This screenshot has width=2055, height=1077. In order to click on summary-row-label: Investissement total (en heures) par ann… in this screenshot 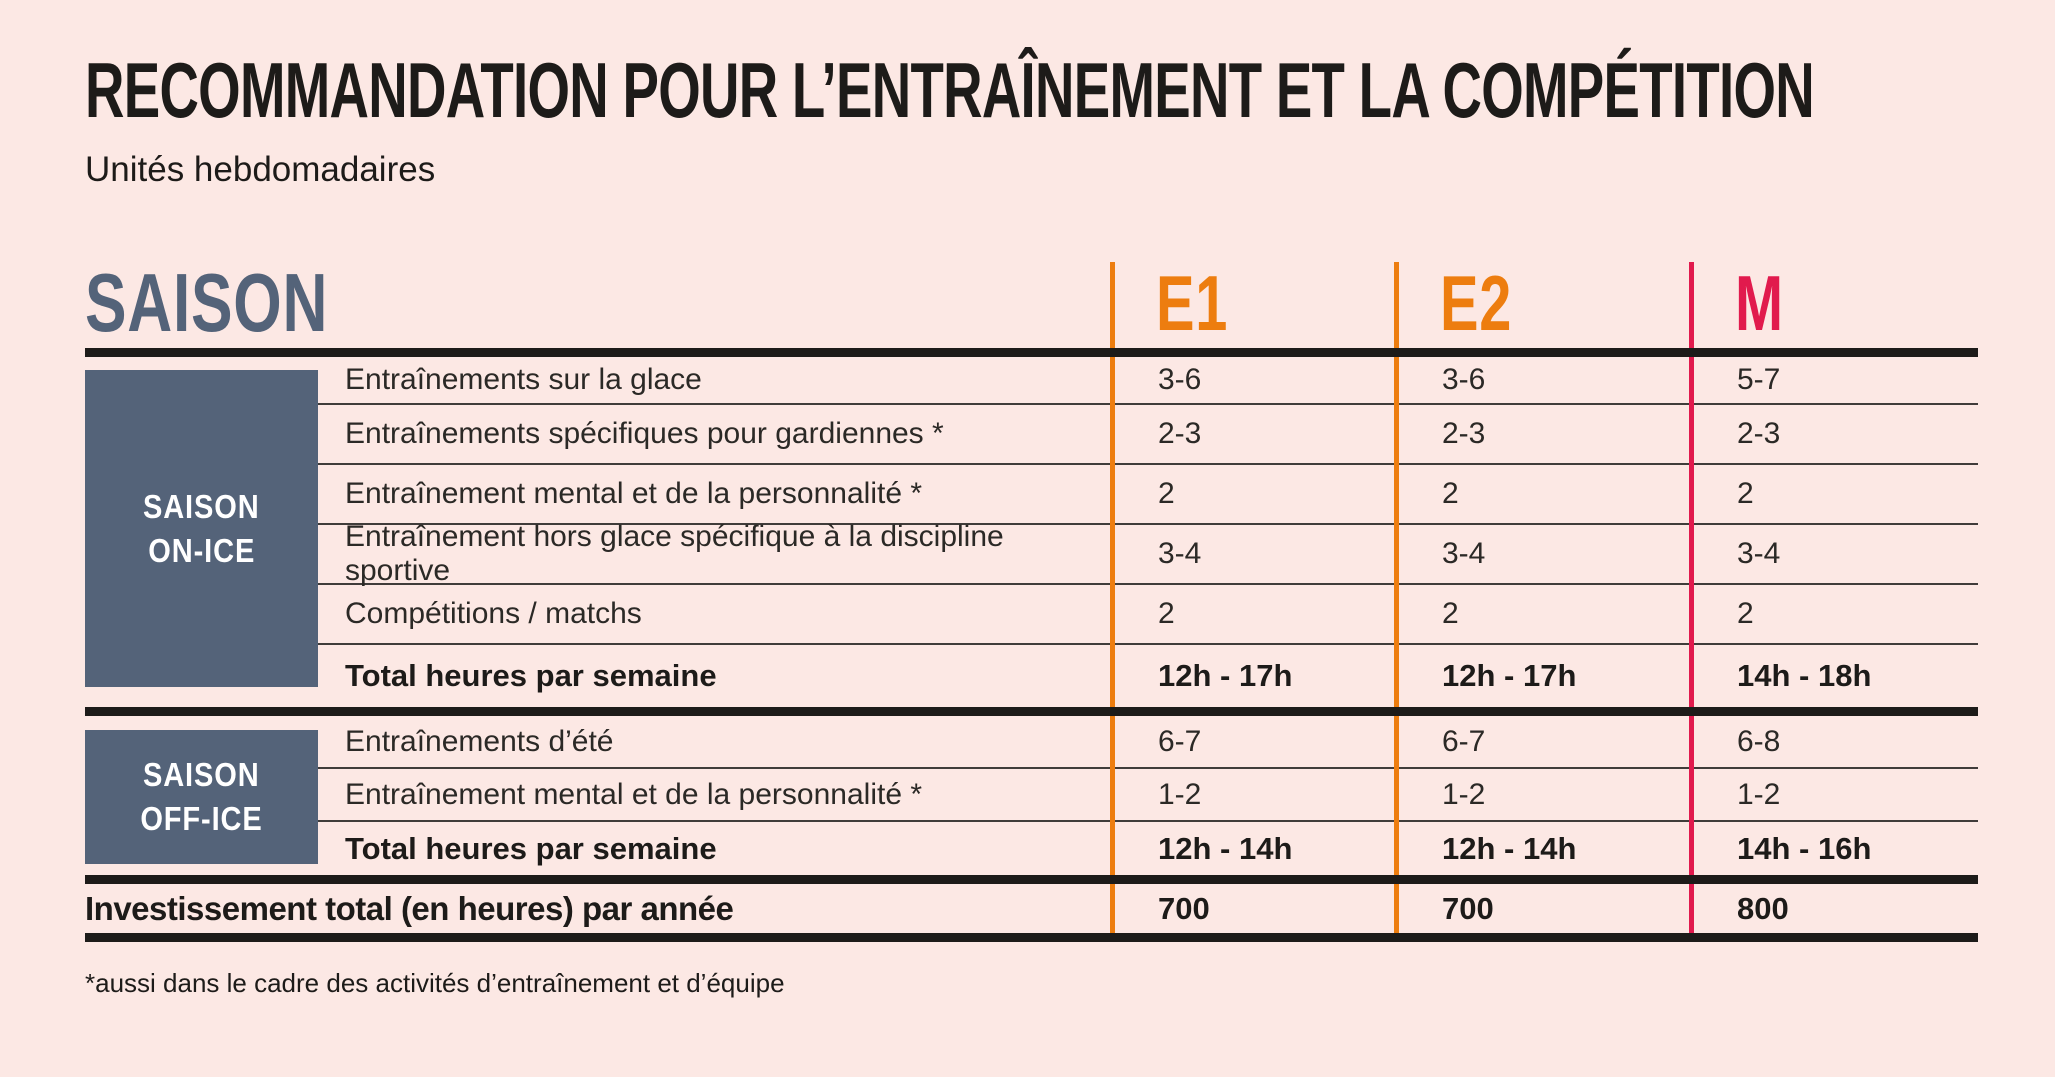, I will do `click(409, 908)`.